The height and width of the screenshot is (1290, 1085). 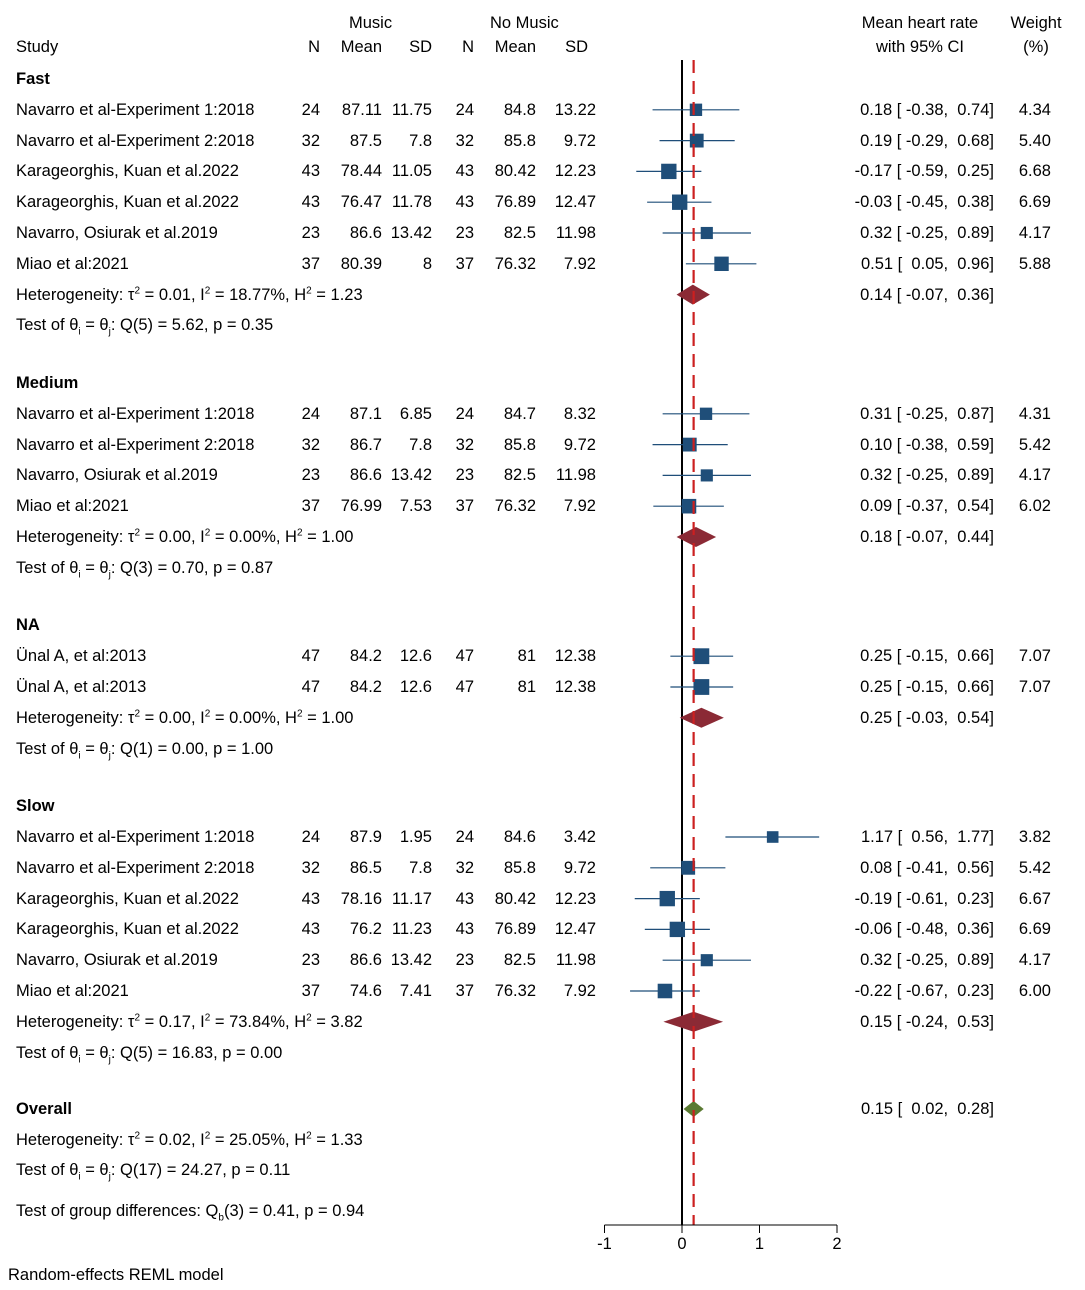 I want to click on sd-music: 11.23, so click(x=411, y=929).